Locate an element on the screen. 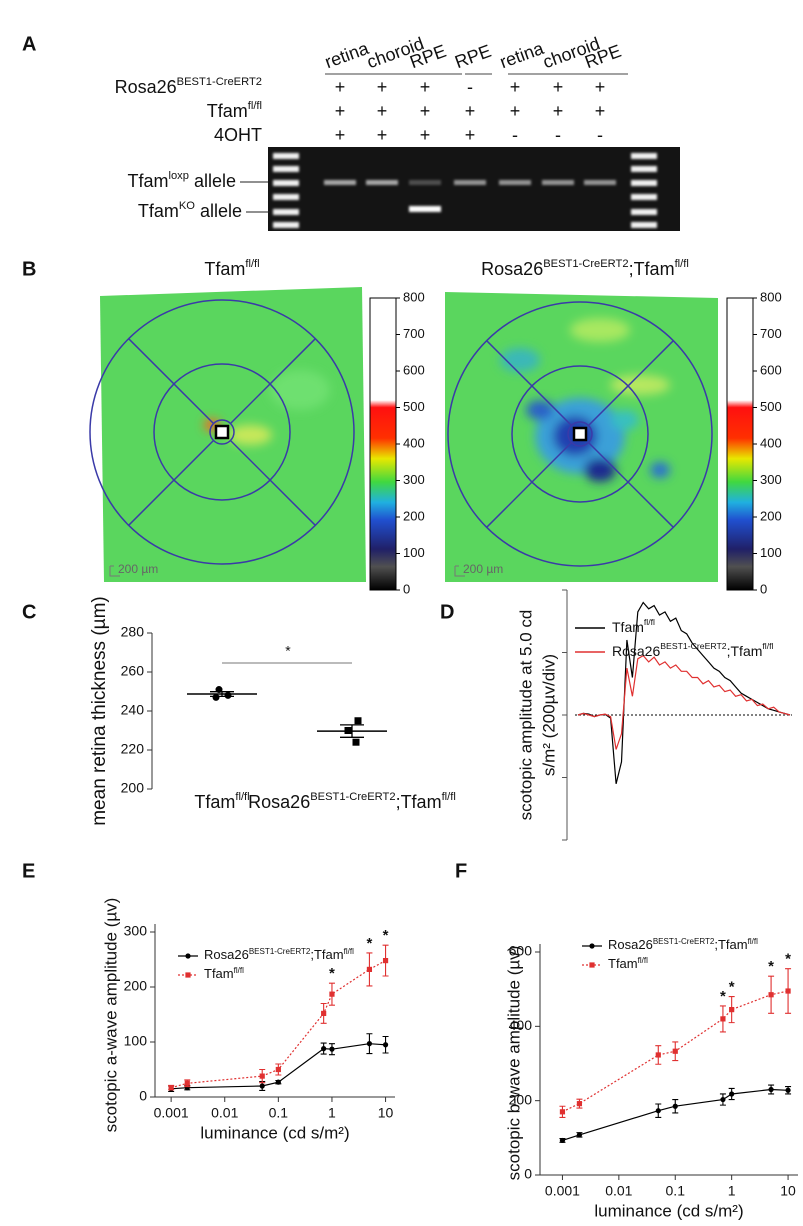 The width and height of the screenshot is (803, 1226). panel-label: E is located at coordinates (28, 871).